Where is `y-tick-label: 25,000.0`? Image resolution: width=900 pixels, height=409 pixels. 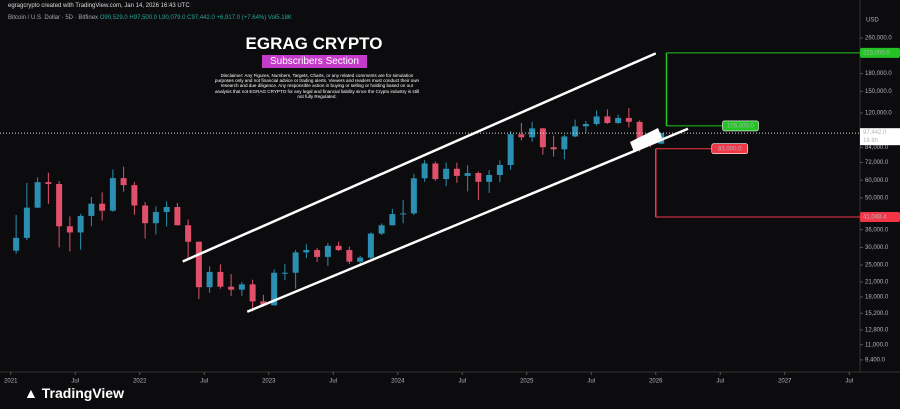 y-tick-label: 25,000.0 is located at coordinates (877, 266).